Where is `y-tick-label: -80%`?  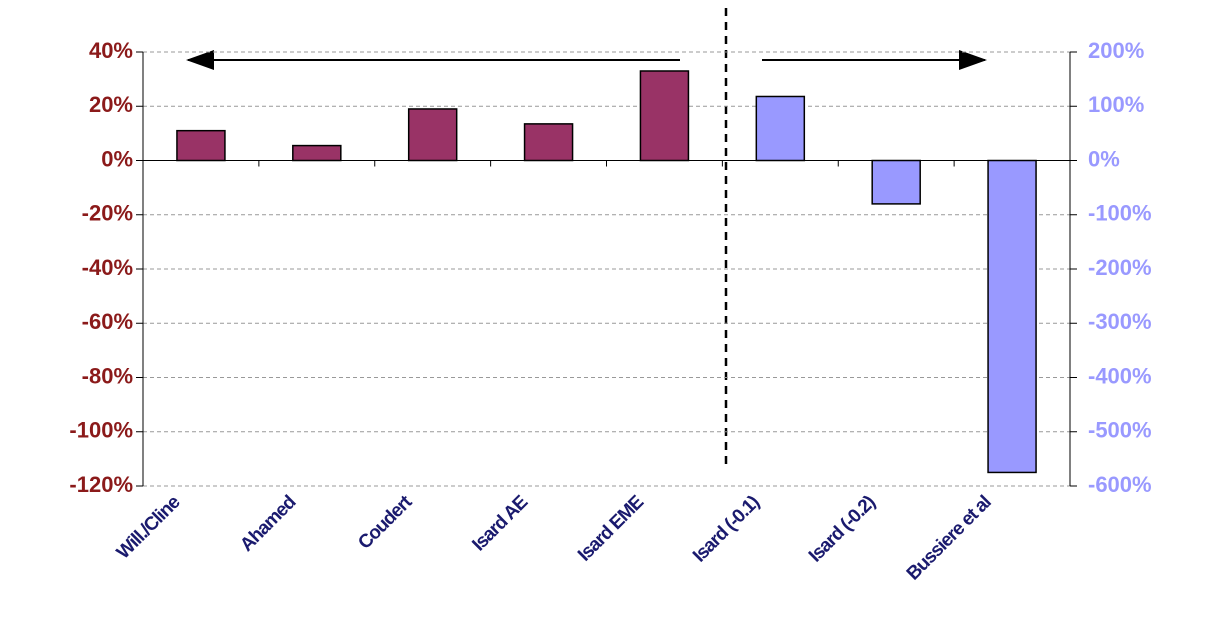
y-tick-label: -80% is located at coordinates (107, 375).